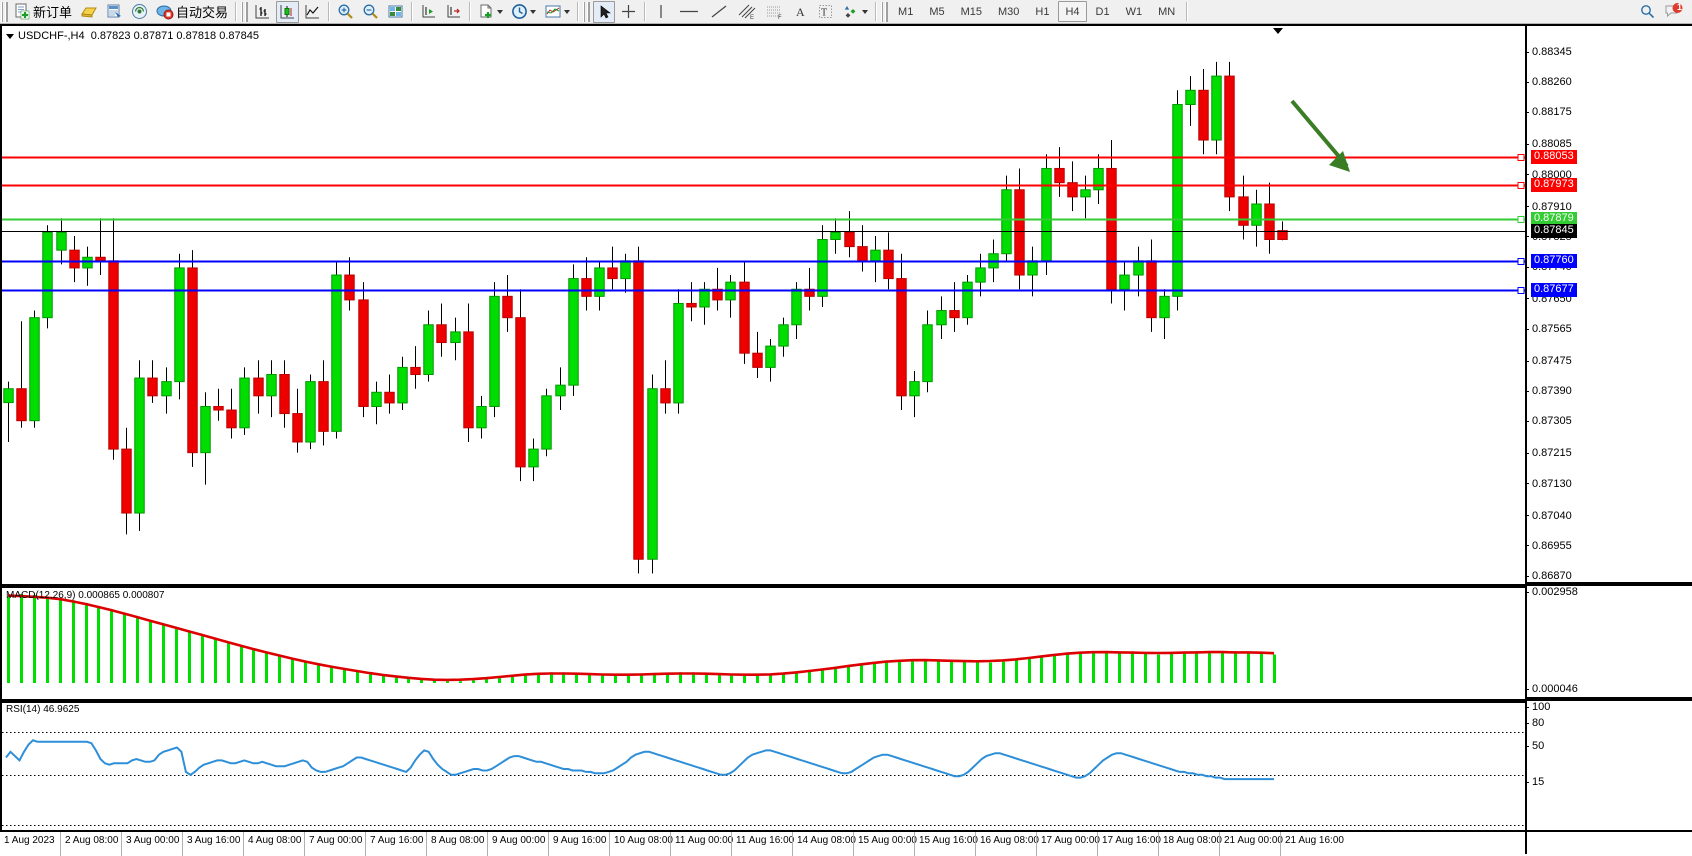 The image size is (1692, 856). Describe the element at coordinates (747, 12) in the screenshot. I see `equidistant-channel-button: E` at that location.